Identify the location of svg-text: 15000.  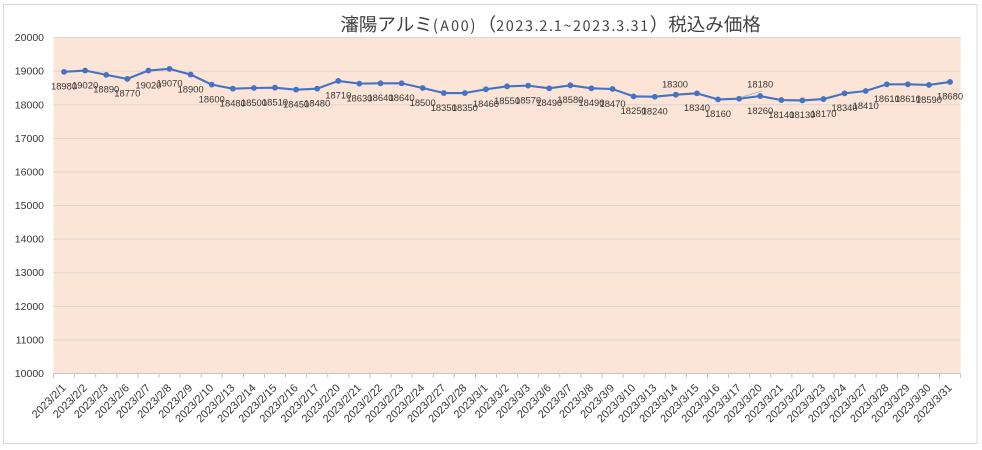
(29, 206).